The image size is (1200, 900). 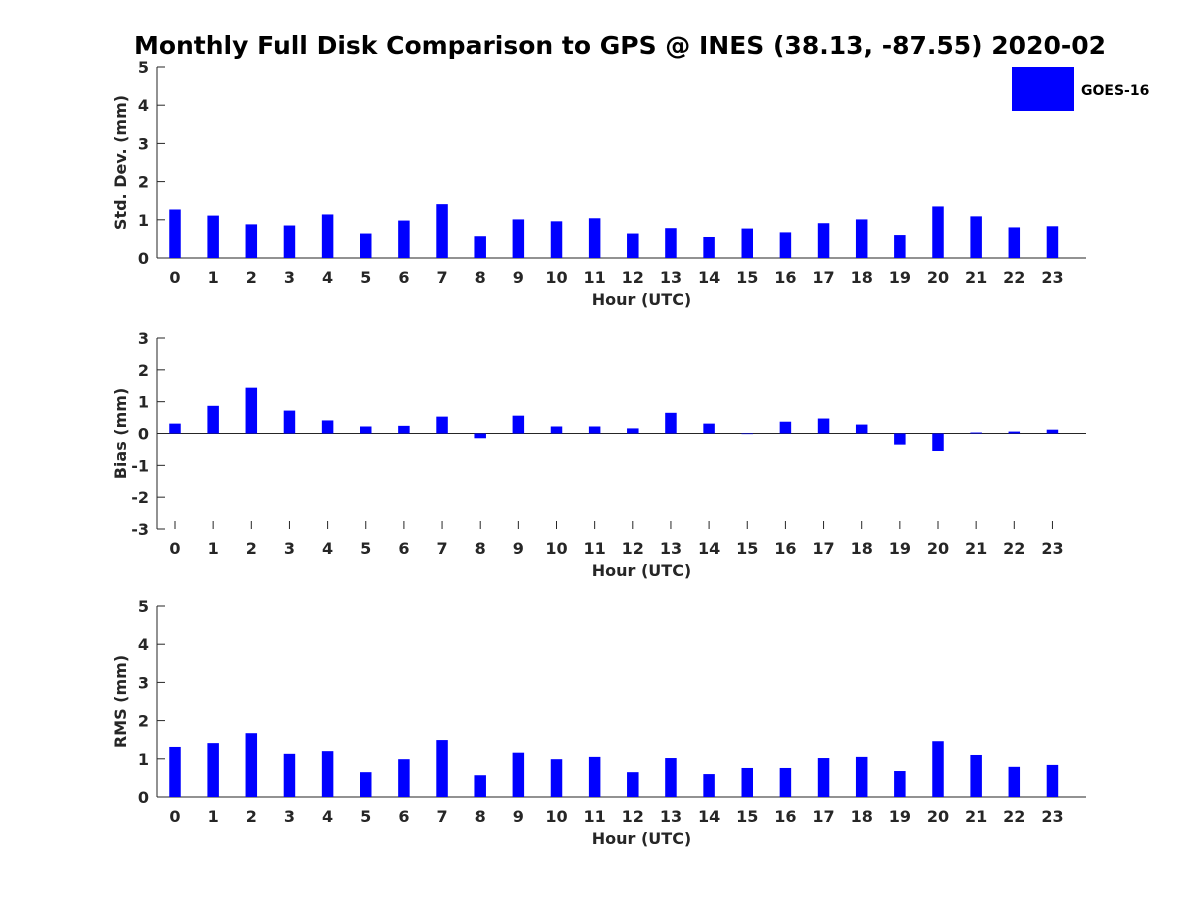 What do you see at coordinates (518, 816) in the screenshot?
I see `x-tick-label: 9` at bounding box center [518, 816].